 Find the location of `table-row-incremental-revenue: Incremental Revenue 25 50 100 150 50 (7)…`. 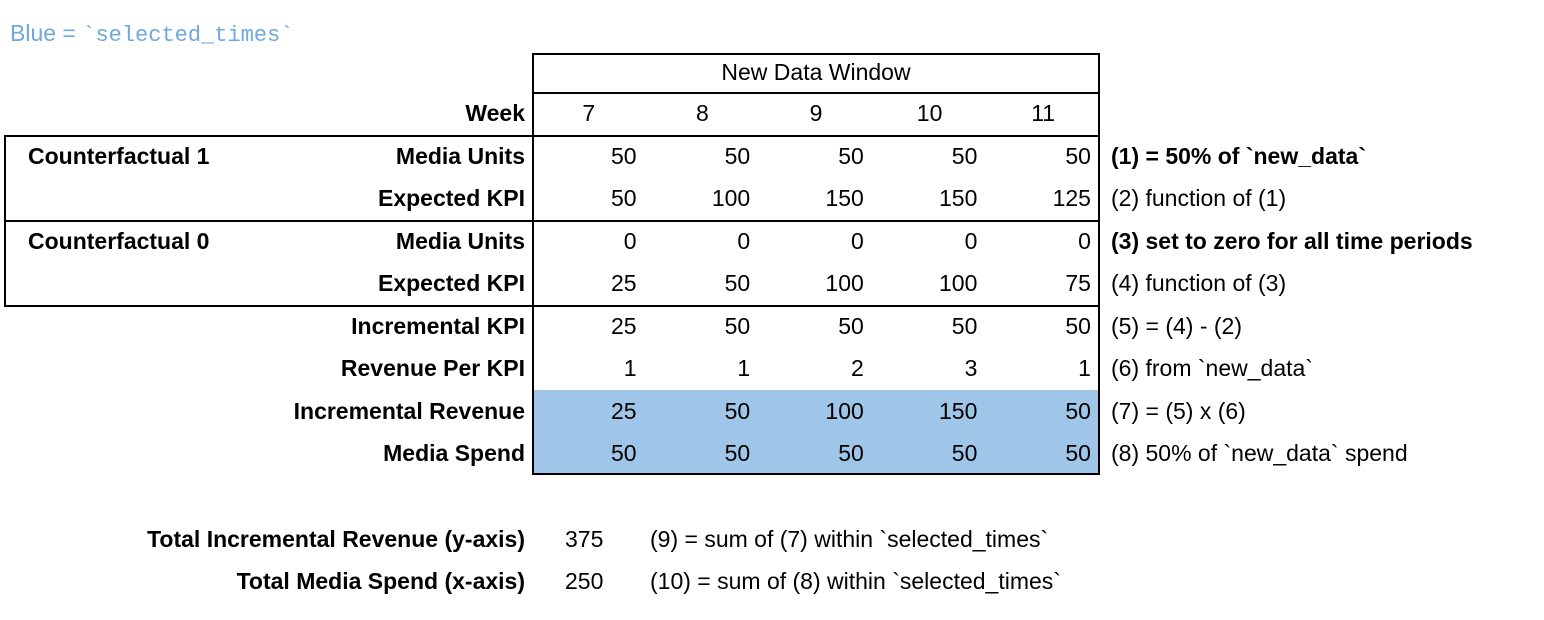

table-row-incremental-revenue: Incremental Revenue 25 50 100 150 50 (7)… is located at coordinates (772, 411).